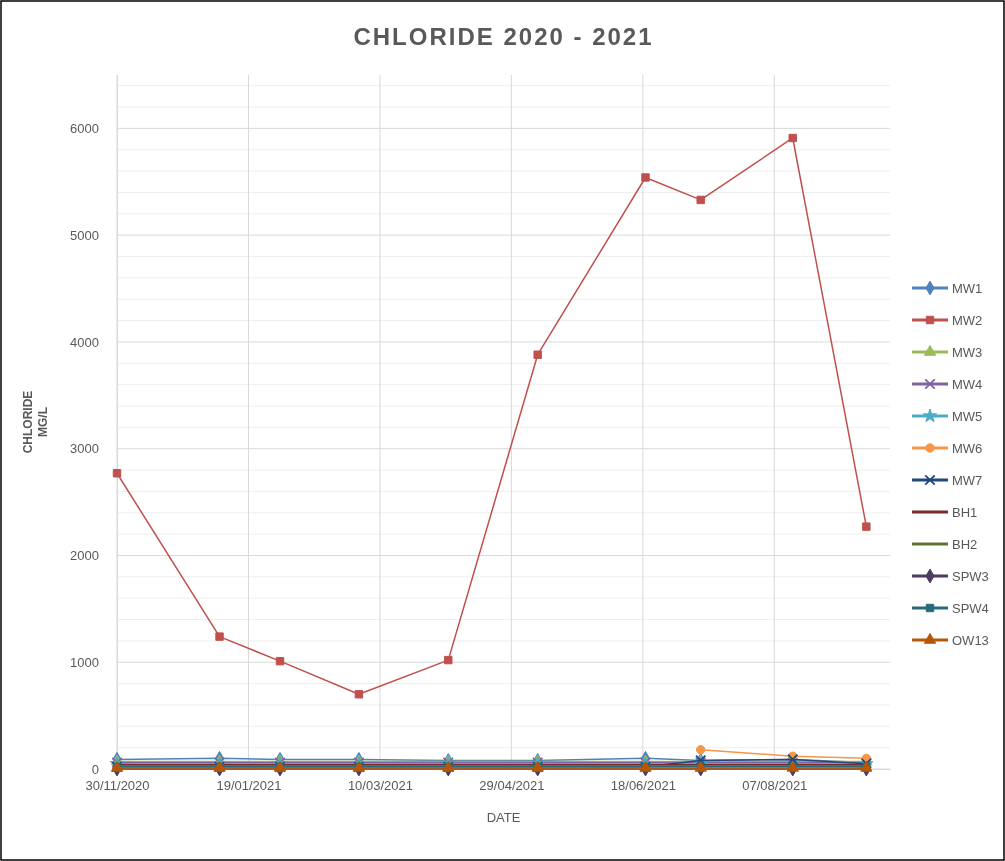  Describe the element at coordinates (967, 416) in the screenshot. I see `legend-label: MW5` at that location.